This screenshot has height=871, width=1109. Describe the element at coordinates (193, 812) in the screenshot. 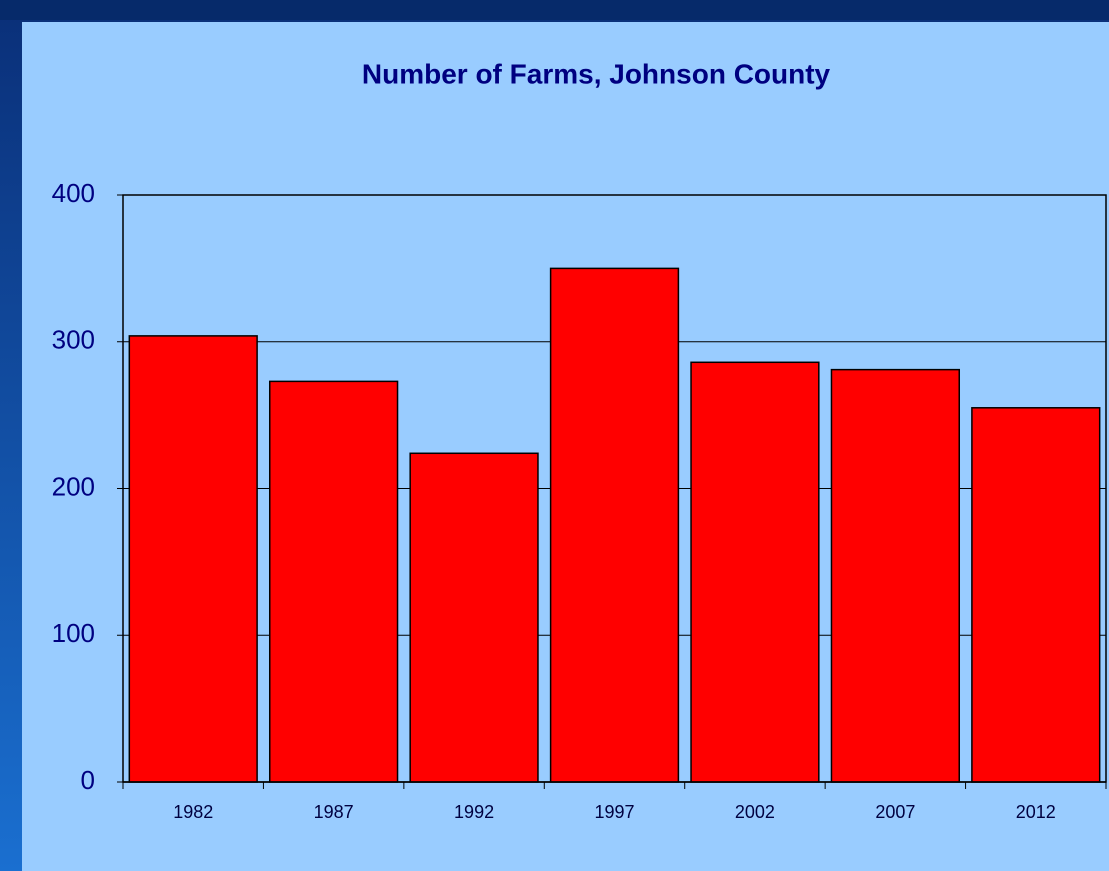

I see `x-tick-label: 1982` at that location.